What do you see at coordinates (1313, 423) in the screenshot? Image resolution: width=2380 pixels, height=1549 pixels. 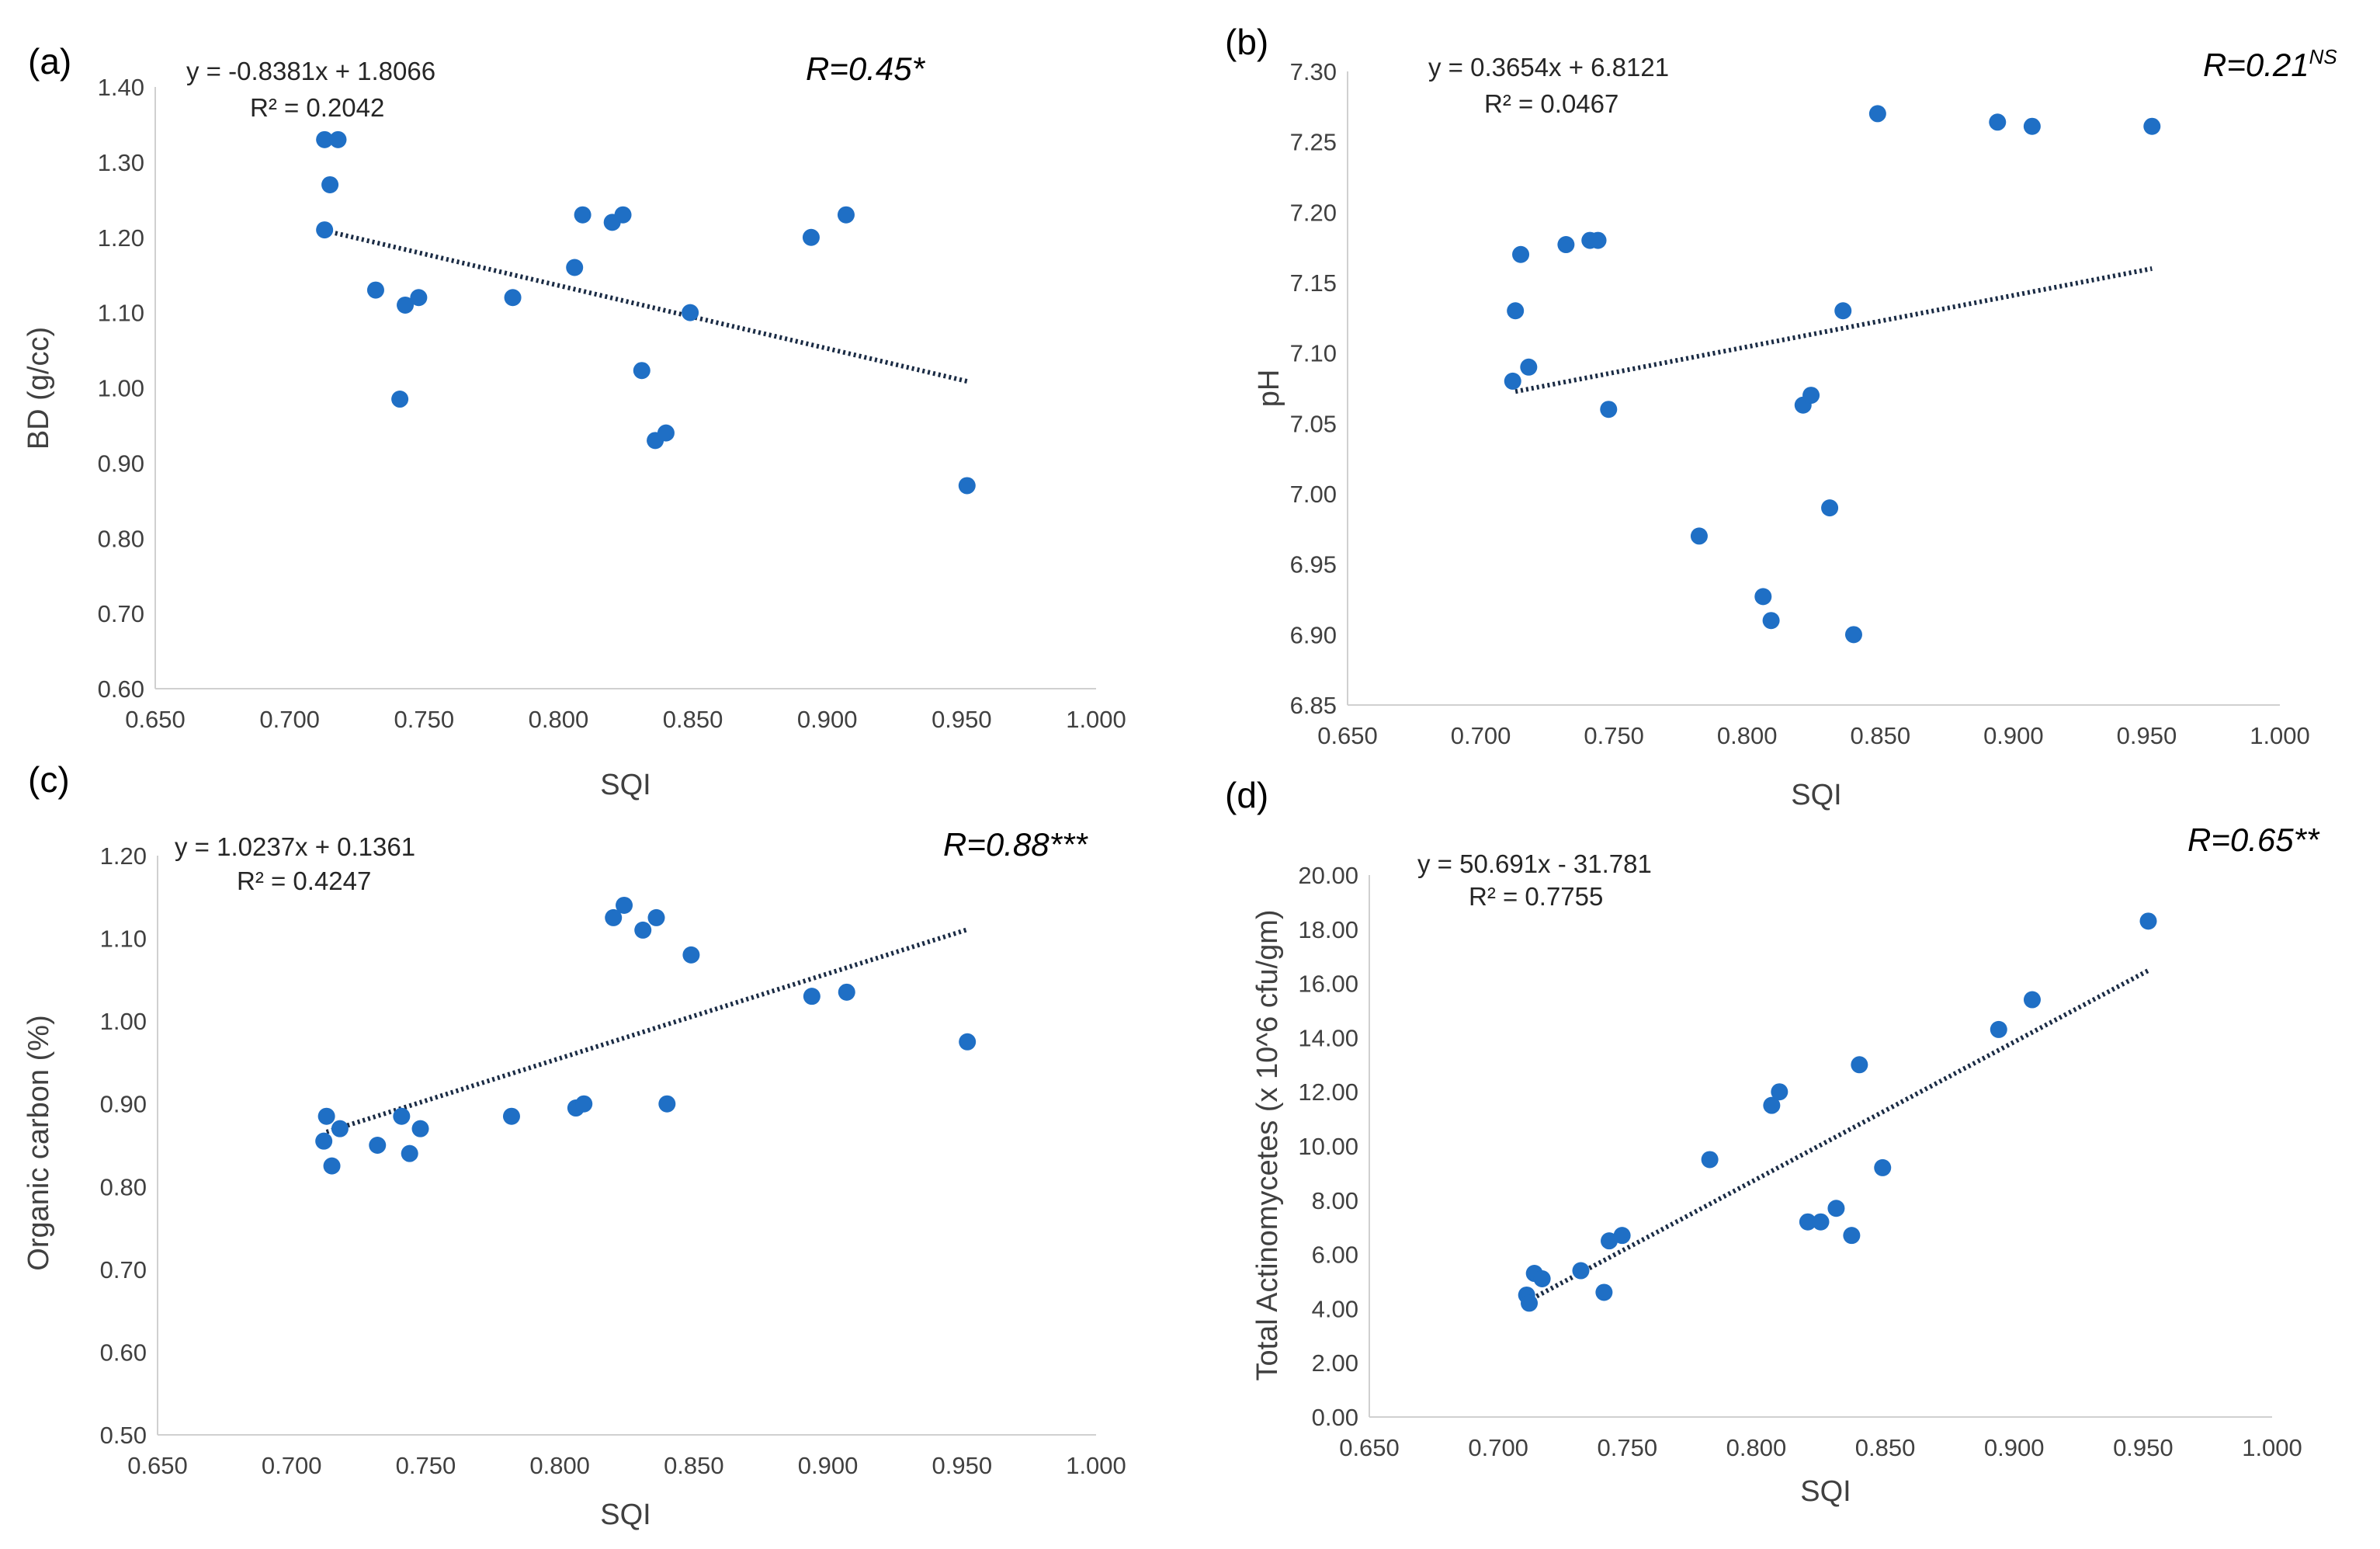 I see `y-tick-label: 7.05` at bounding box center [1313, 423].